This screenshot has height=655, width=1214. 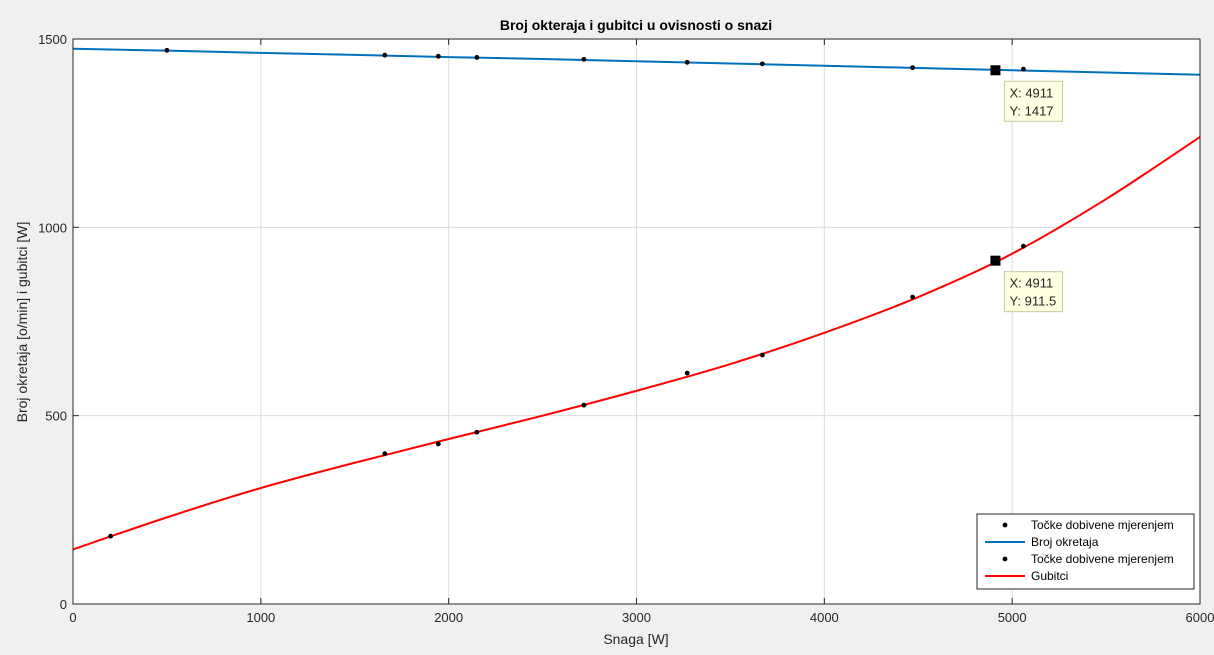 What do you see at coordinates (72, 617) in the screenshot?
I see `x-tick-label: 0` at bounding box center [72, 617].